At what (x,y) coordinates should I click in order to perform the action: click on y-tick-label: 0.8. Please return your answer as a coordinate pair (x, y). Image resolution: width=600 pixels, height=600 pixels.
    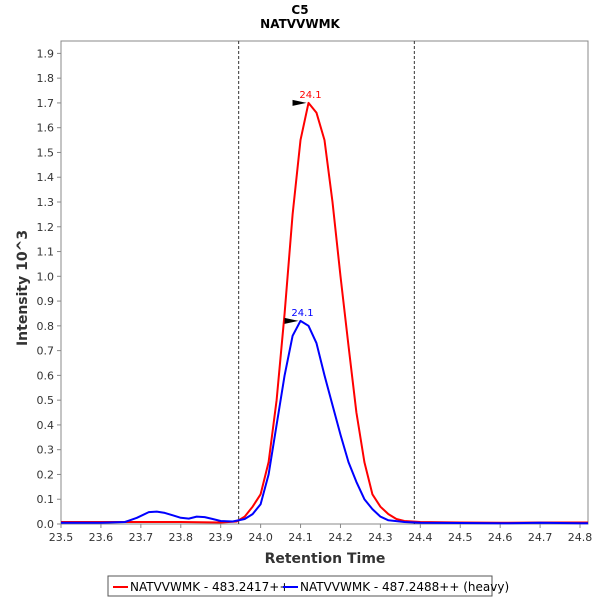
    Looking at the image, I should click on (46, 326).